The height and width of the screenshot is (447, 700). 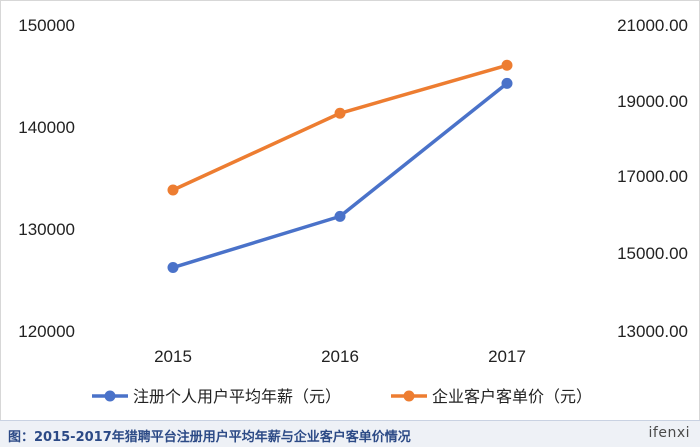 What do you see at coordinates (46, 25) in the screenshot?
I see `left-tick-label: 150000` at bounding box center [46, 25].